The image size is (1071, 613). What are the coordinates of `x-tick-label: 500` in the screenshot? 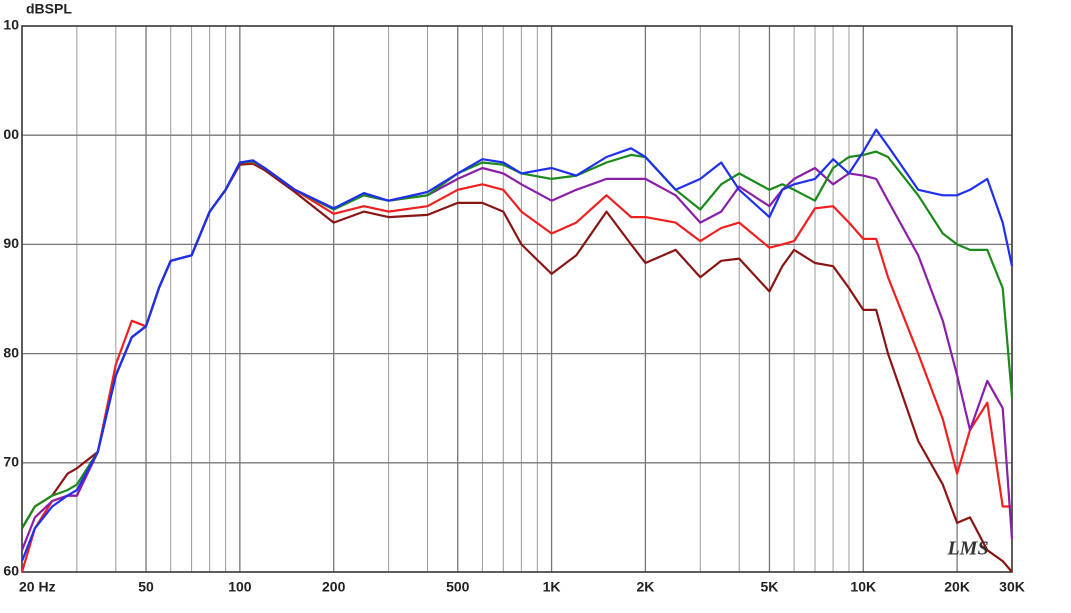 It's located at (458, 587).